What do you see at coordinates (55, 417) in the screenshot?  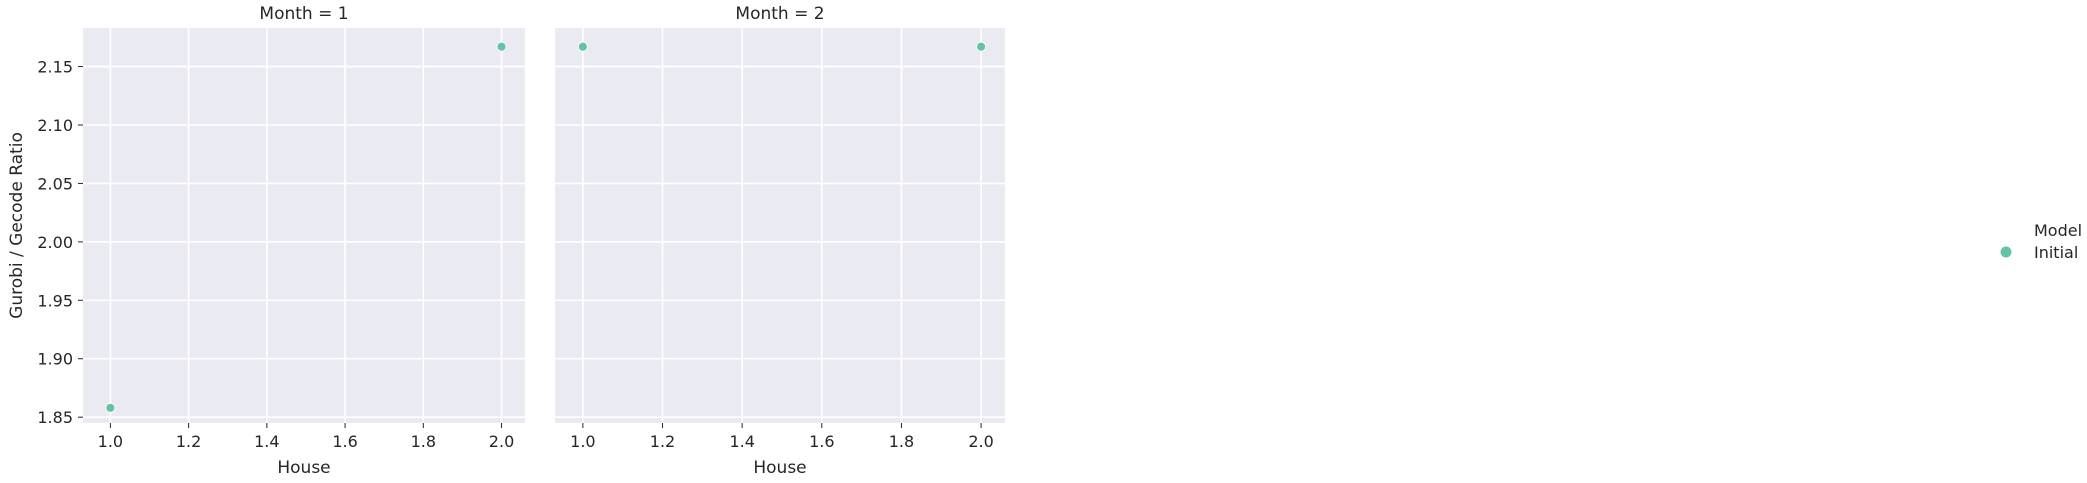 I see `y-tick-label: 1.85` at bounding box center [55, 417].